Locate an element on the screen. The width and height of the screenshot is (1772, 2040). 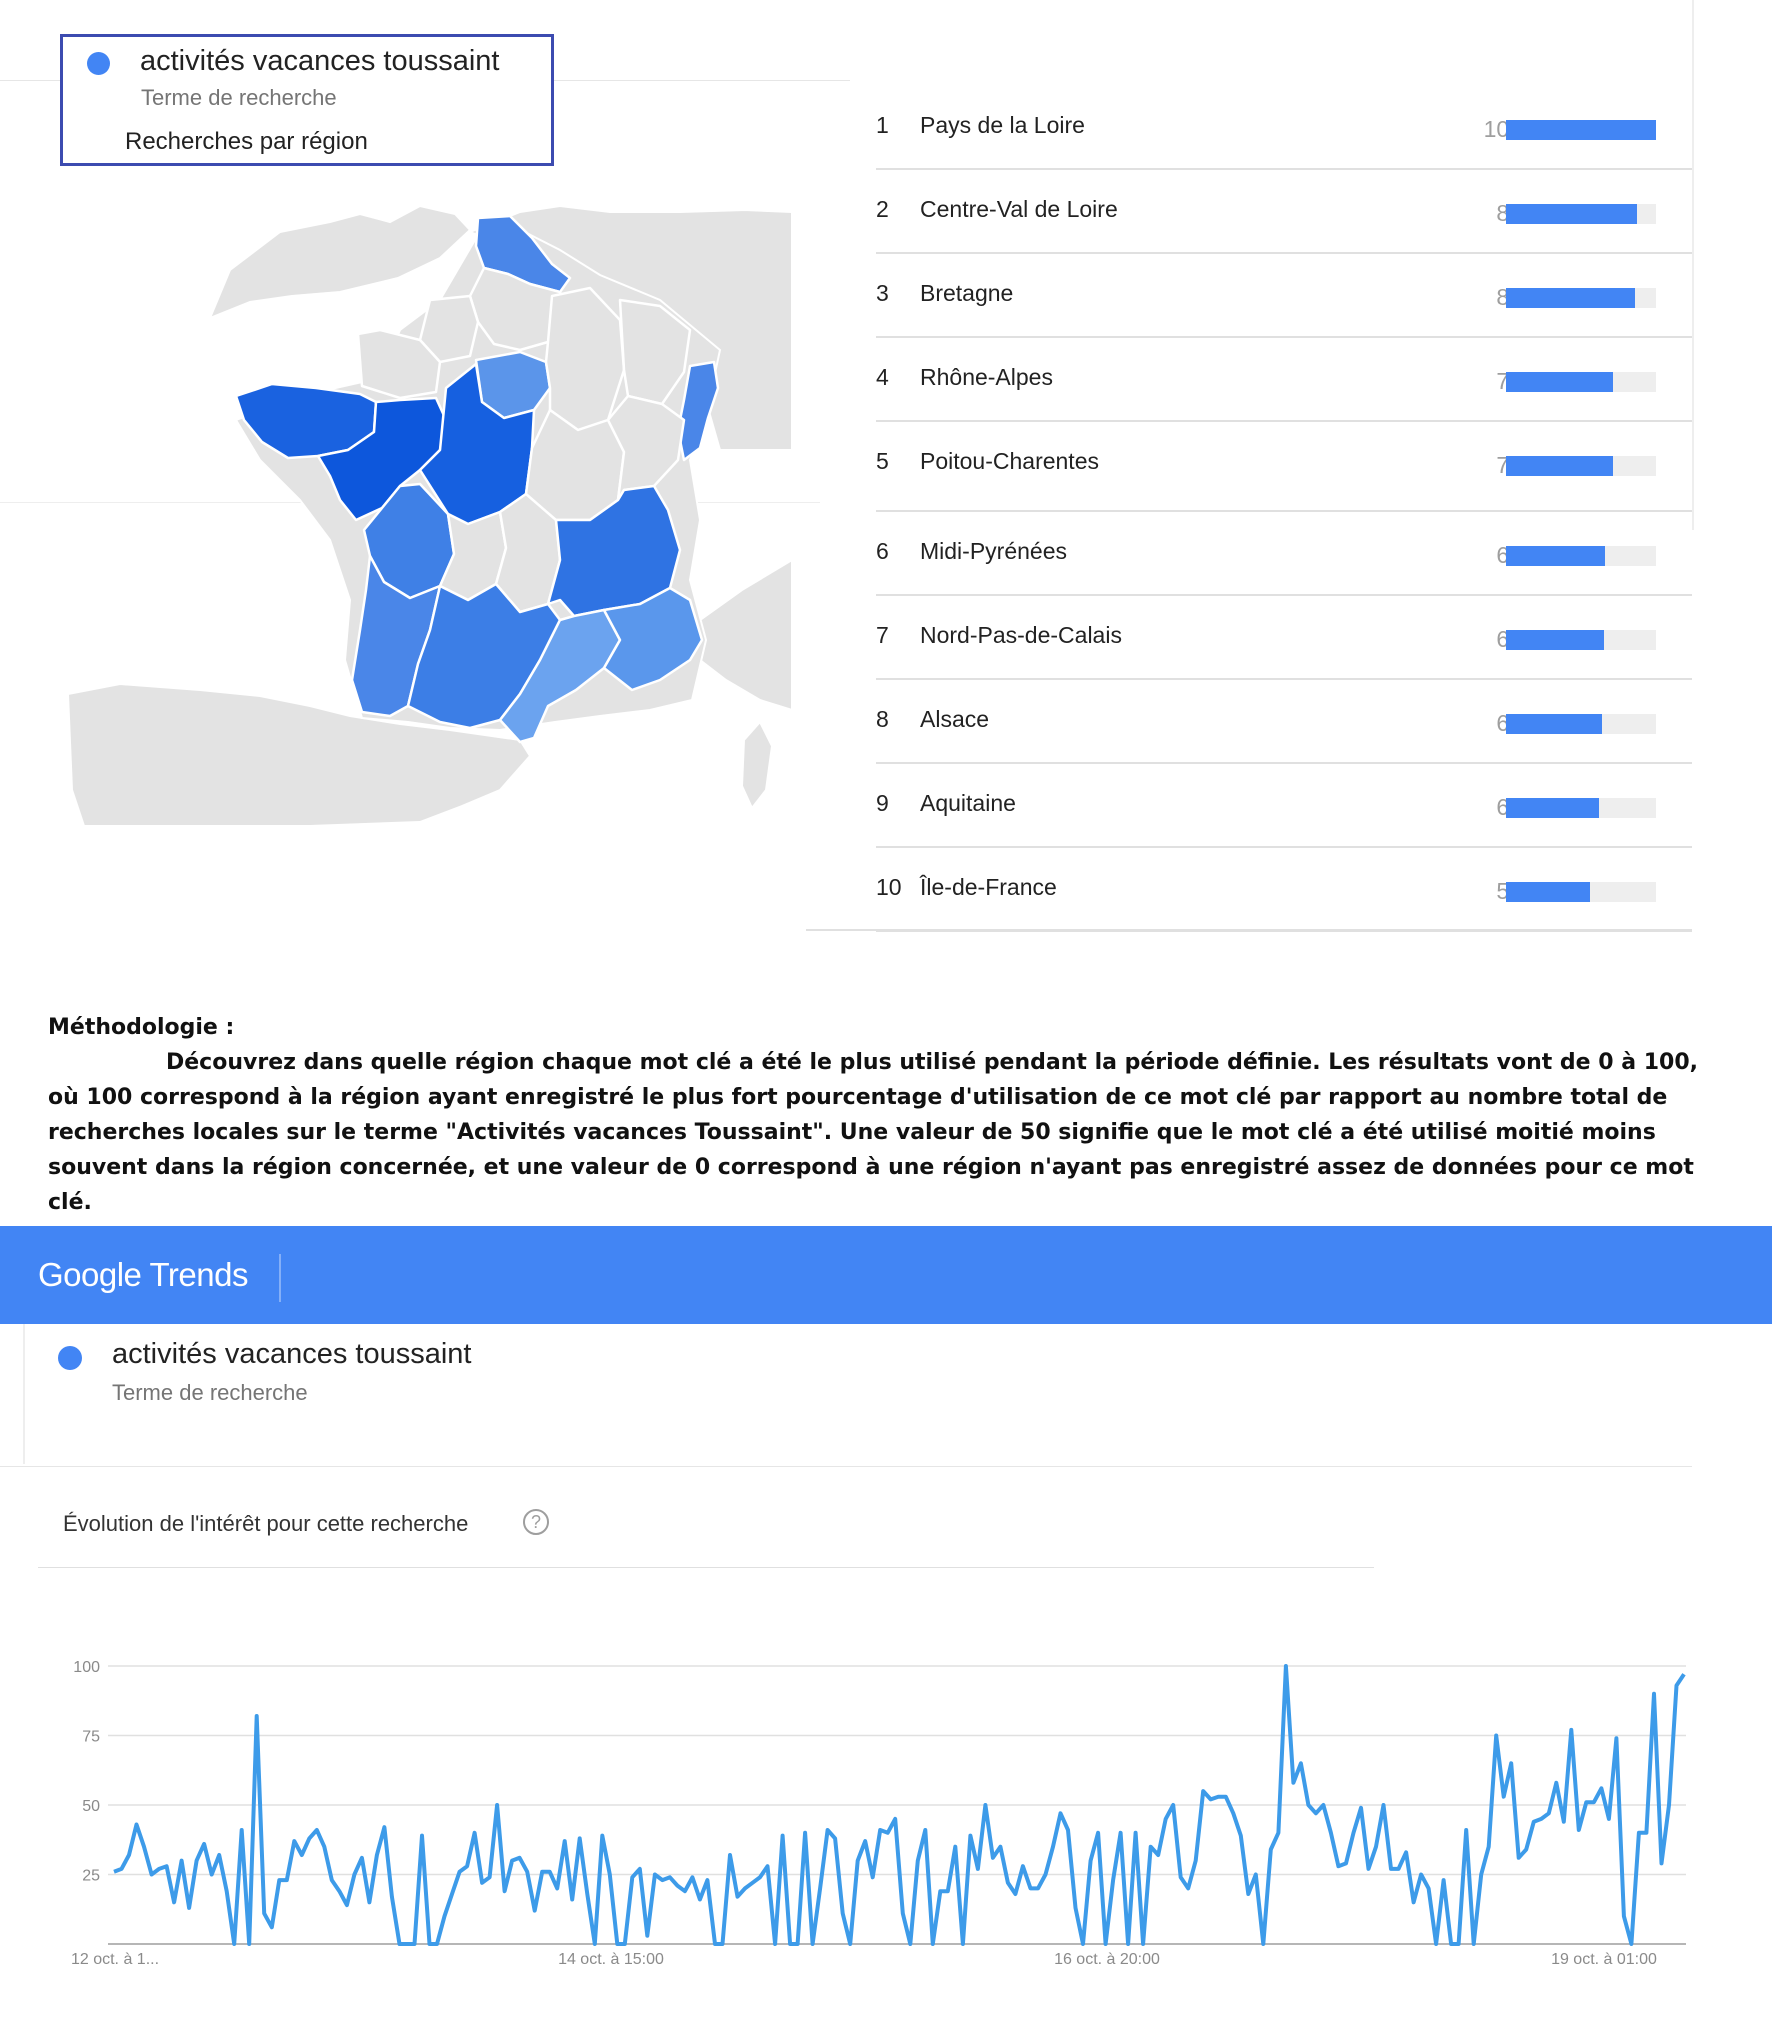
help-icon: ? is located at coordinates (536, 1522).